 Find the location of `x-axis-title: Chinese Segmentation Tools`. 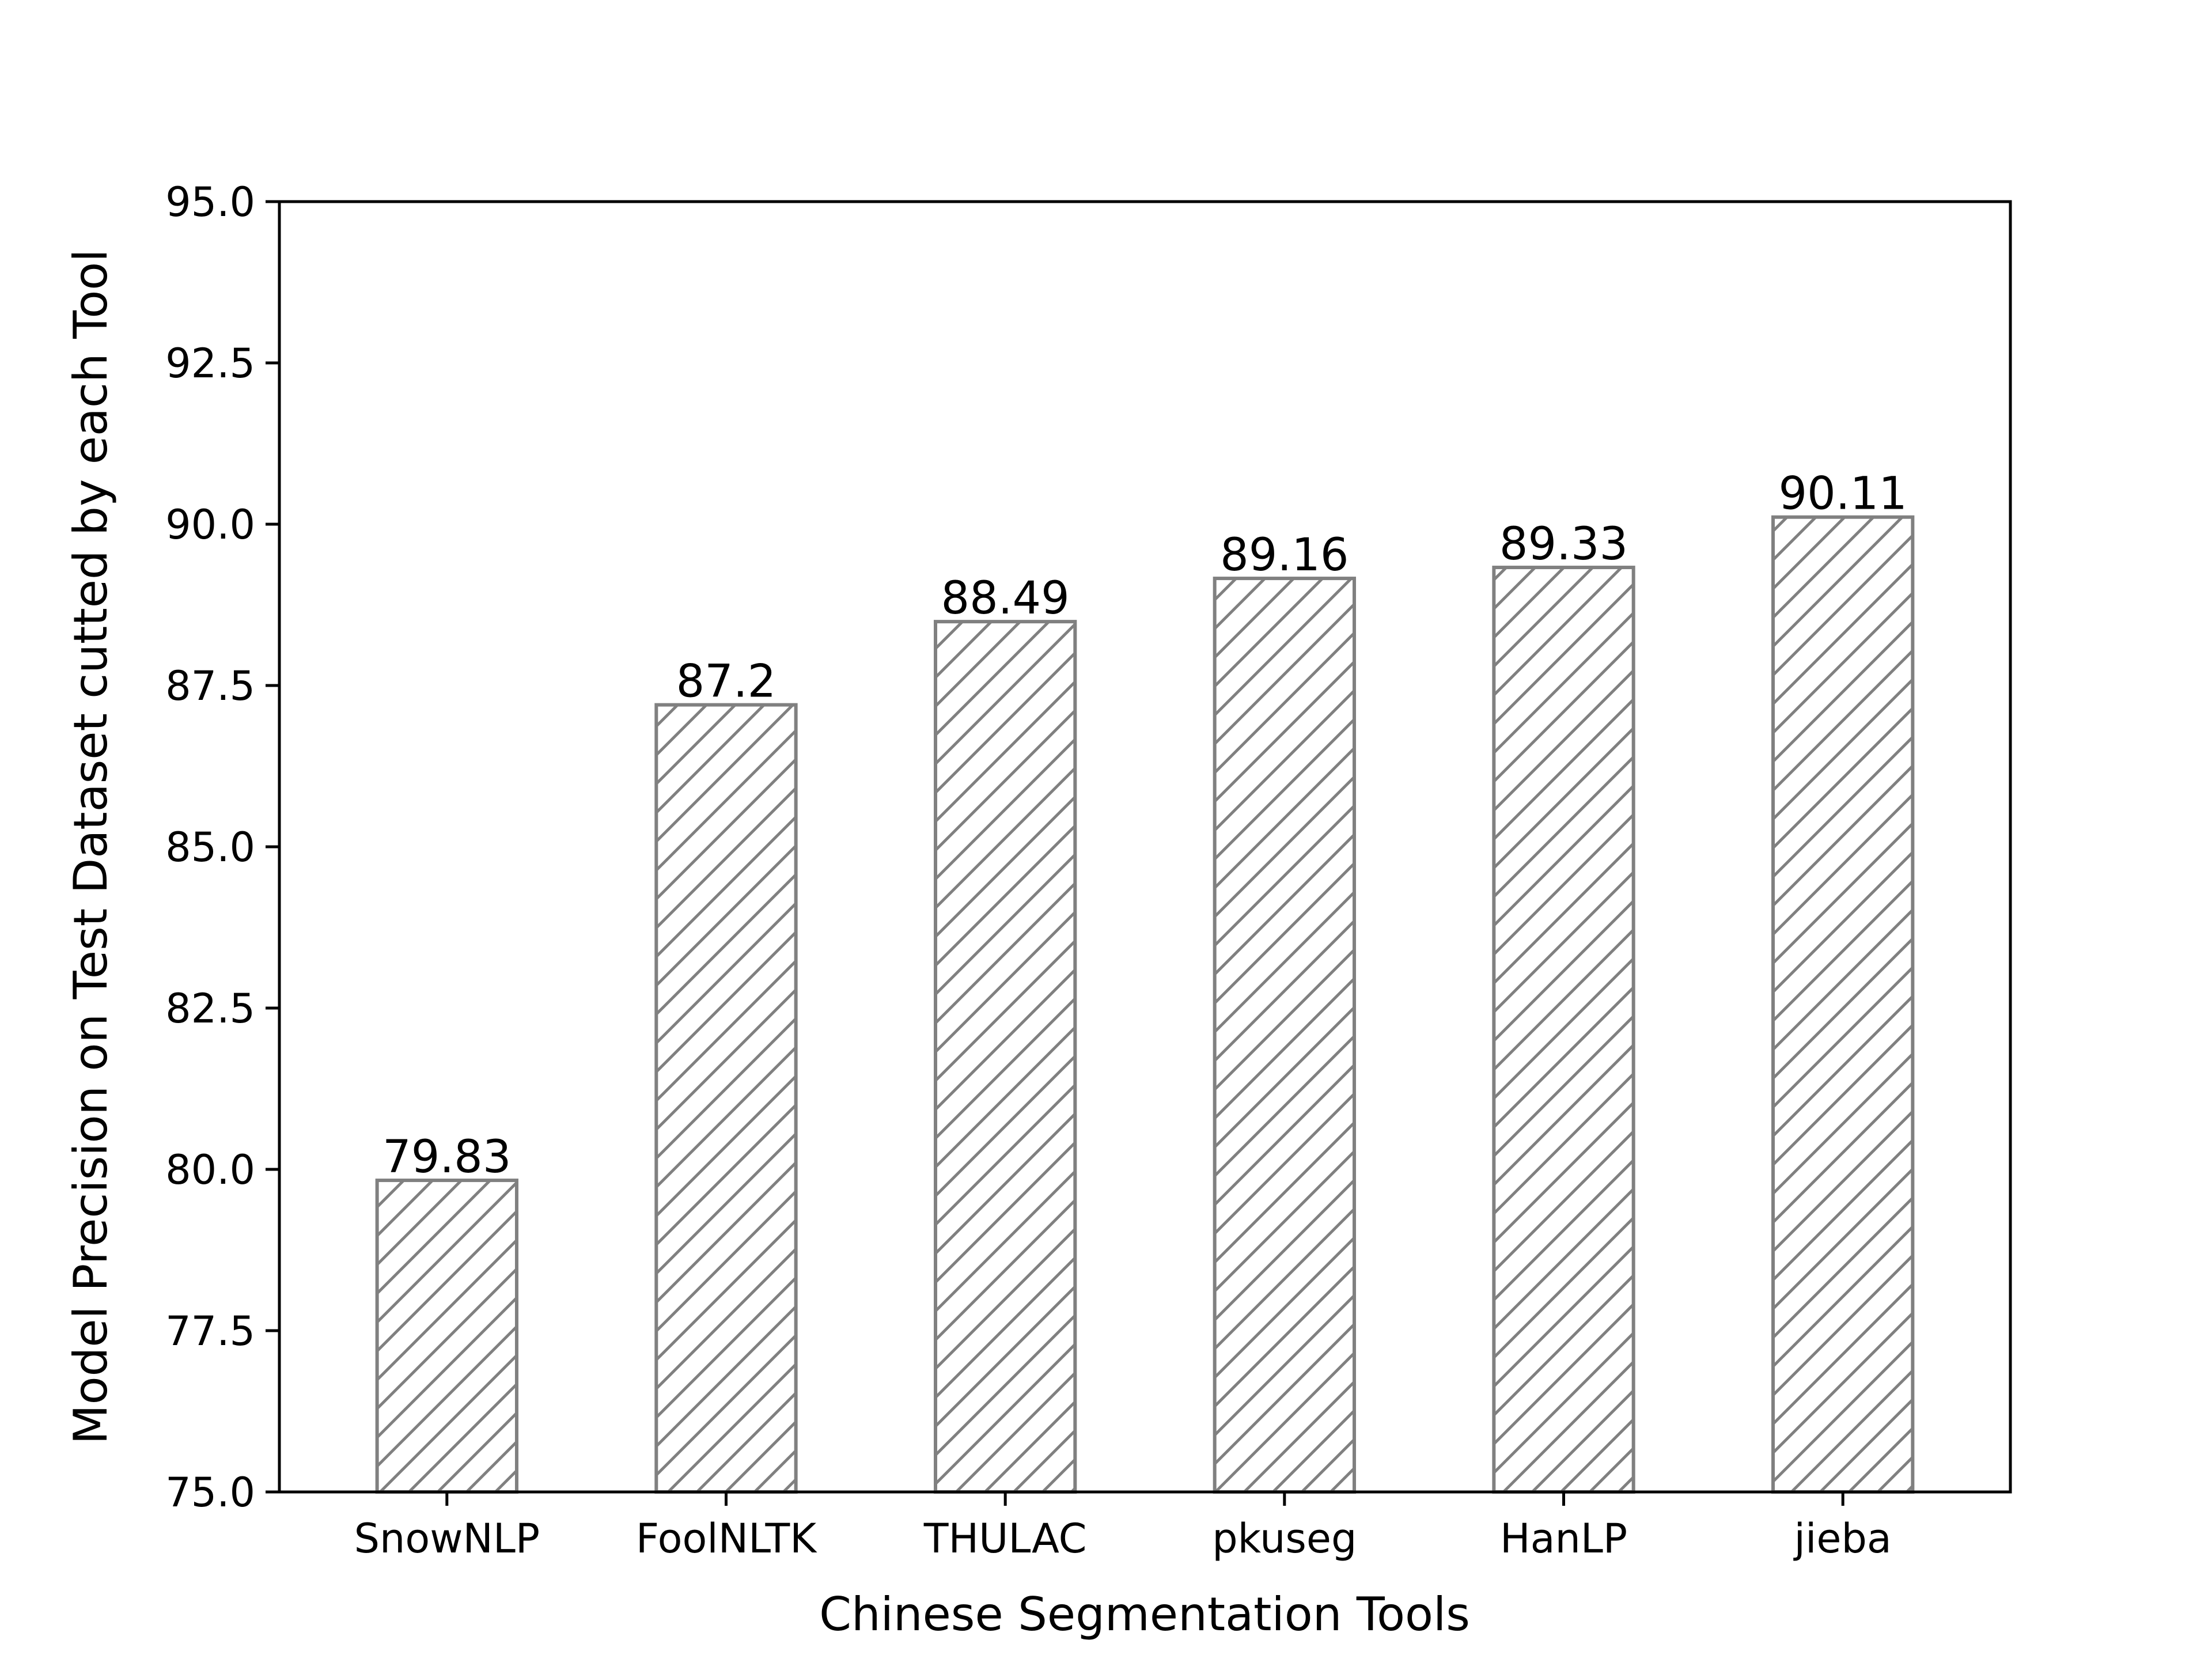

x-axis-title: Chinese Segmentation Tools is located at coordinates (1144, 1614).